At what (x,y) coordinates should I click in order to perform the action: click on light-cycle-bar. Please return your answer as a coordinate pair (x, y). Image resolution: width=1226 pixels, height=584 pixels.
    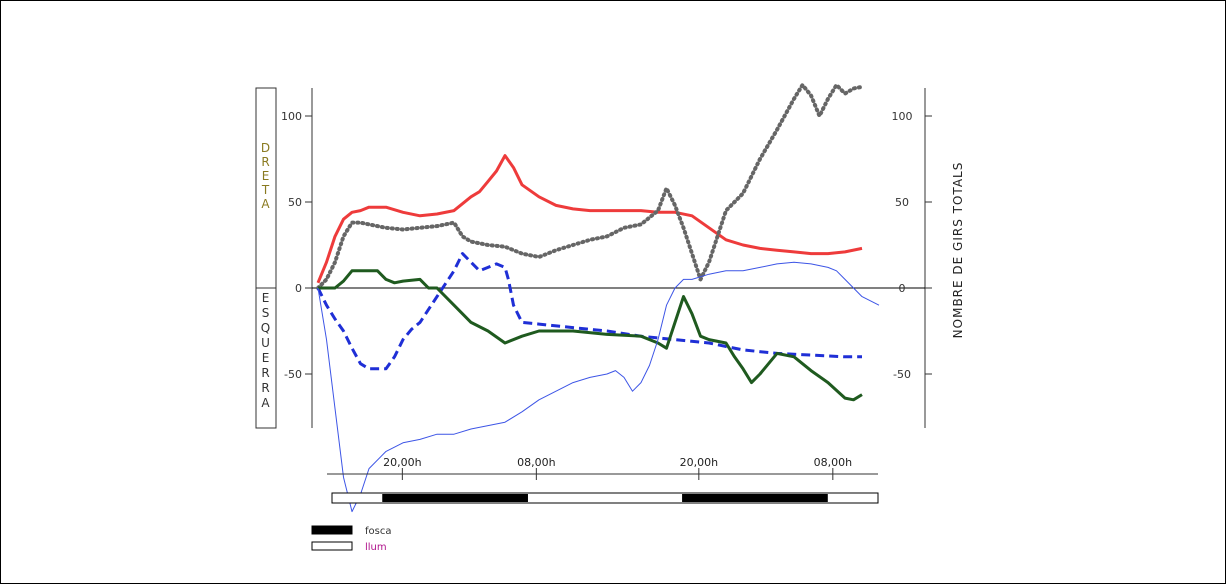
    Looking at the image, I should click on (605, 498).